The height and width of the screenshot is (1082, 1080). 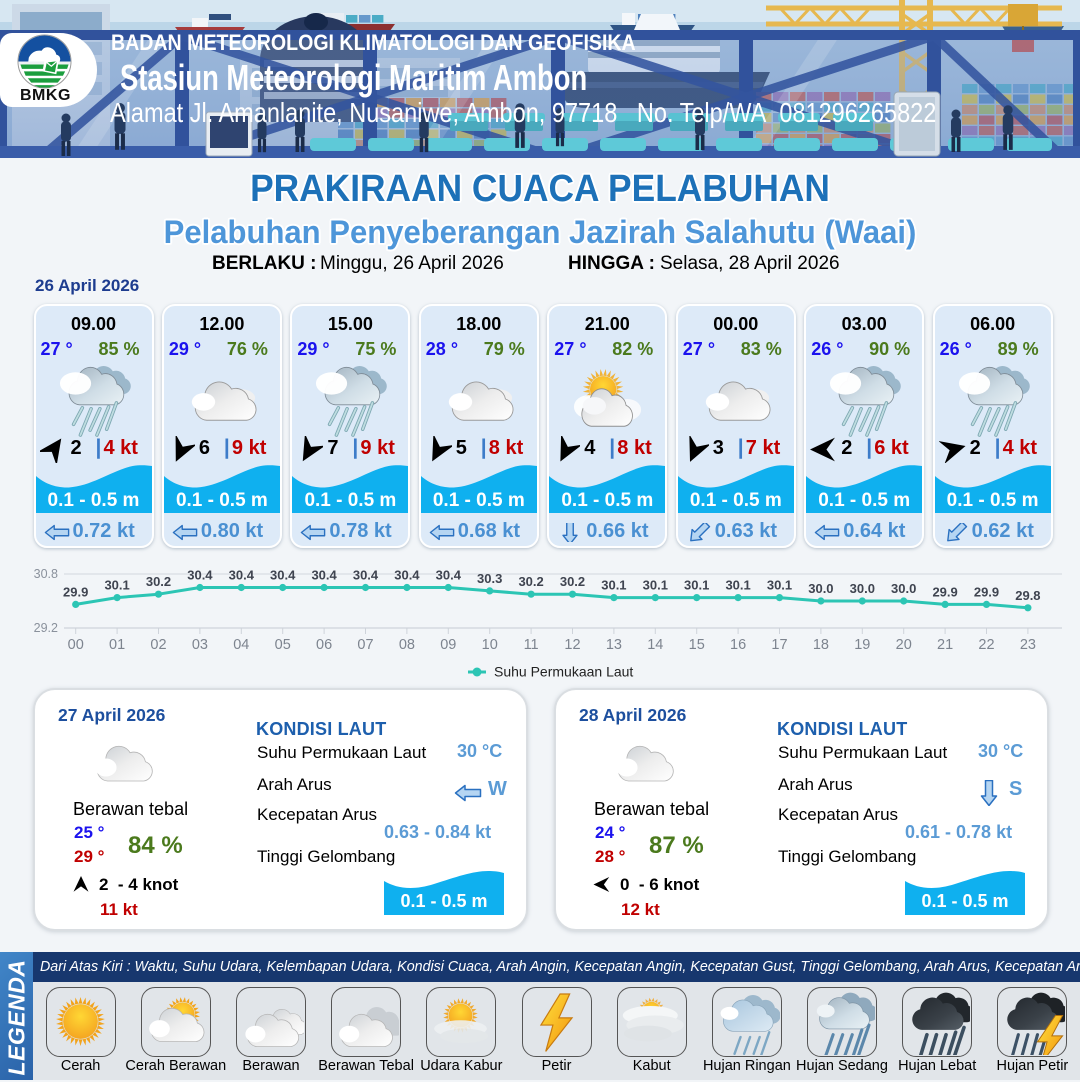 What do you see at coordinates (241, 645) in the screenshot?
I see `svg-text: 04` at bounding box center [241, 645].